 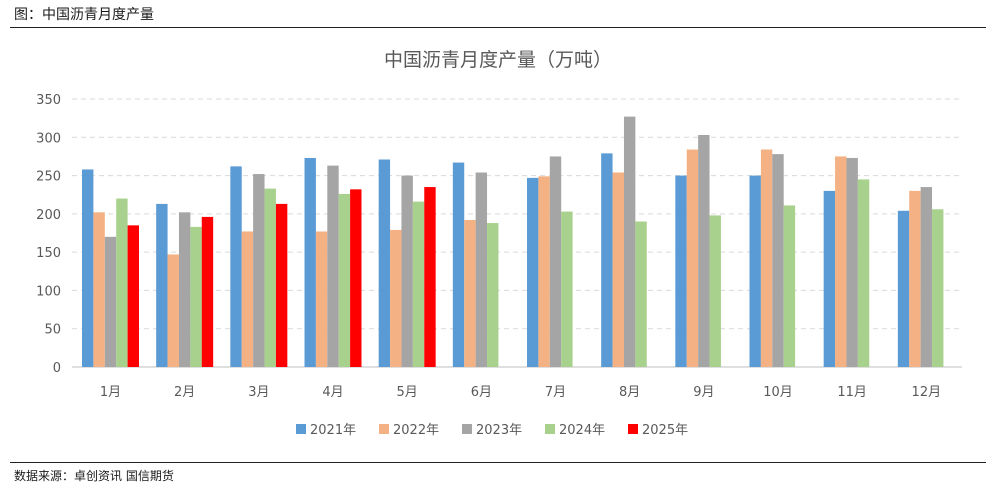 What do you see at coordinates (493, 295) in the screenshot?
I see `bar-2024年-6月` at bounding box center [493, 295].